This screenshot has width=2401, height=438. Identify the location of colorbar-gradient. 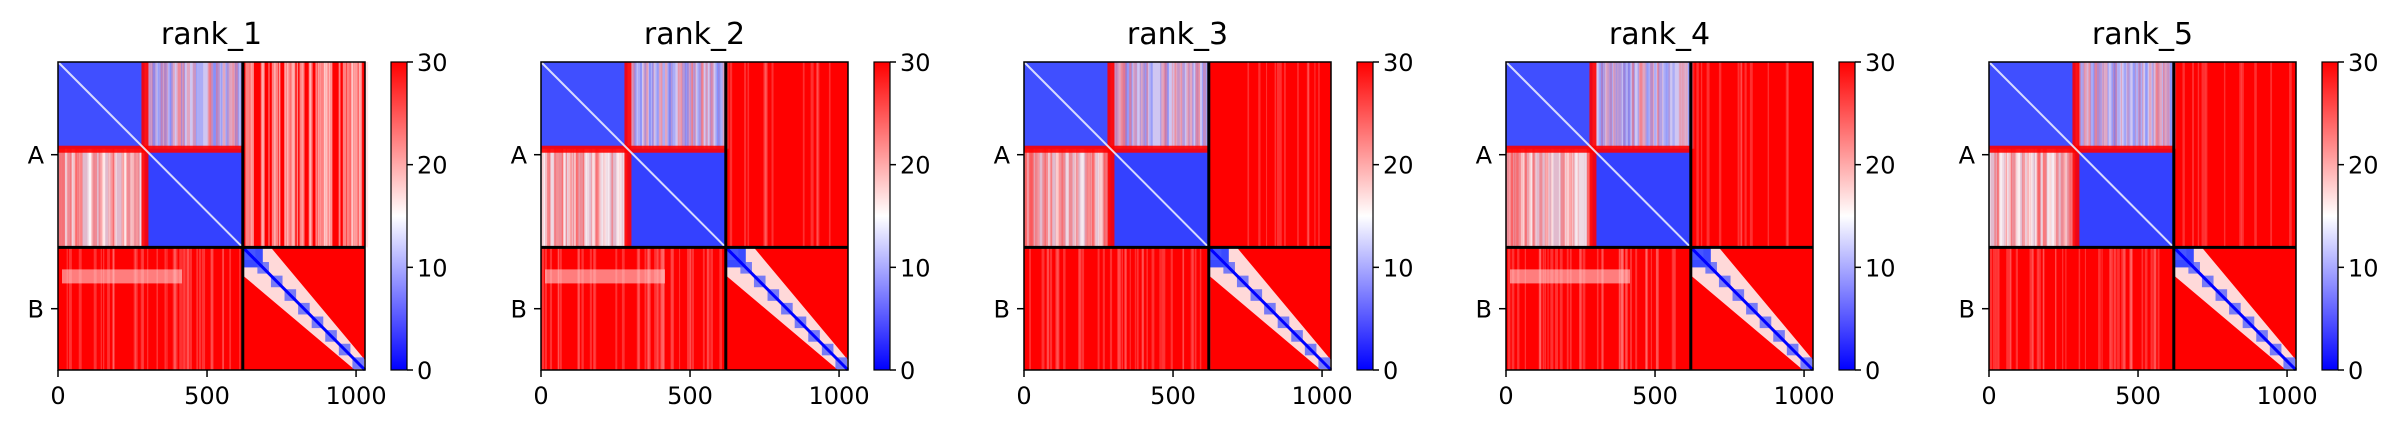
(2330, 216).